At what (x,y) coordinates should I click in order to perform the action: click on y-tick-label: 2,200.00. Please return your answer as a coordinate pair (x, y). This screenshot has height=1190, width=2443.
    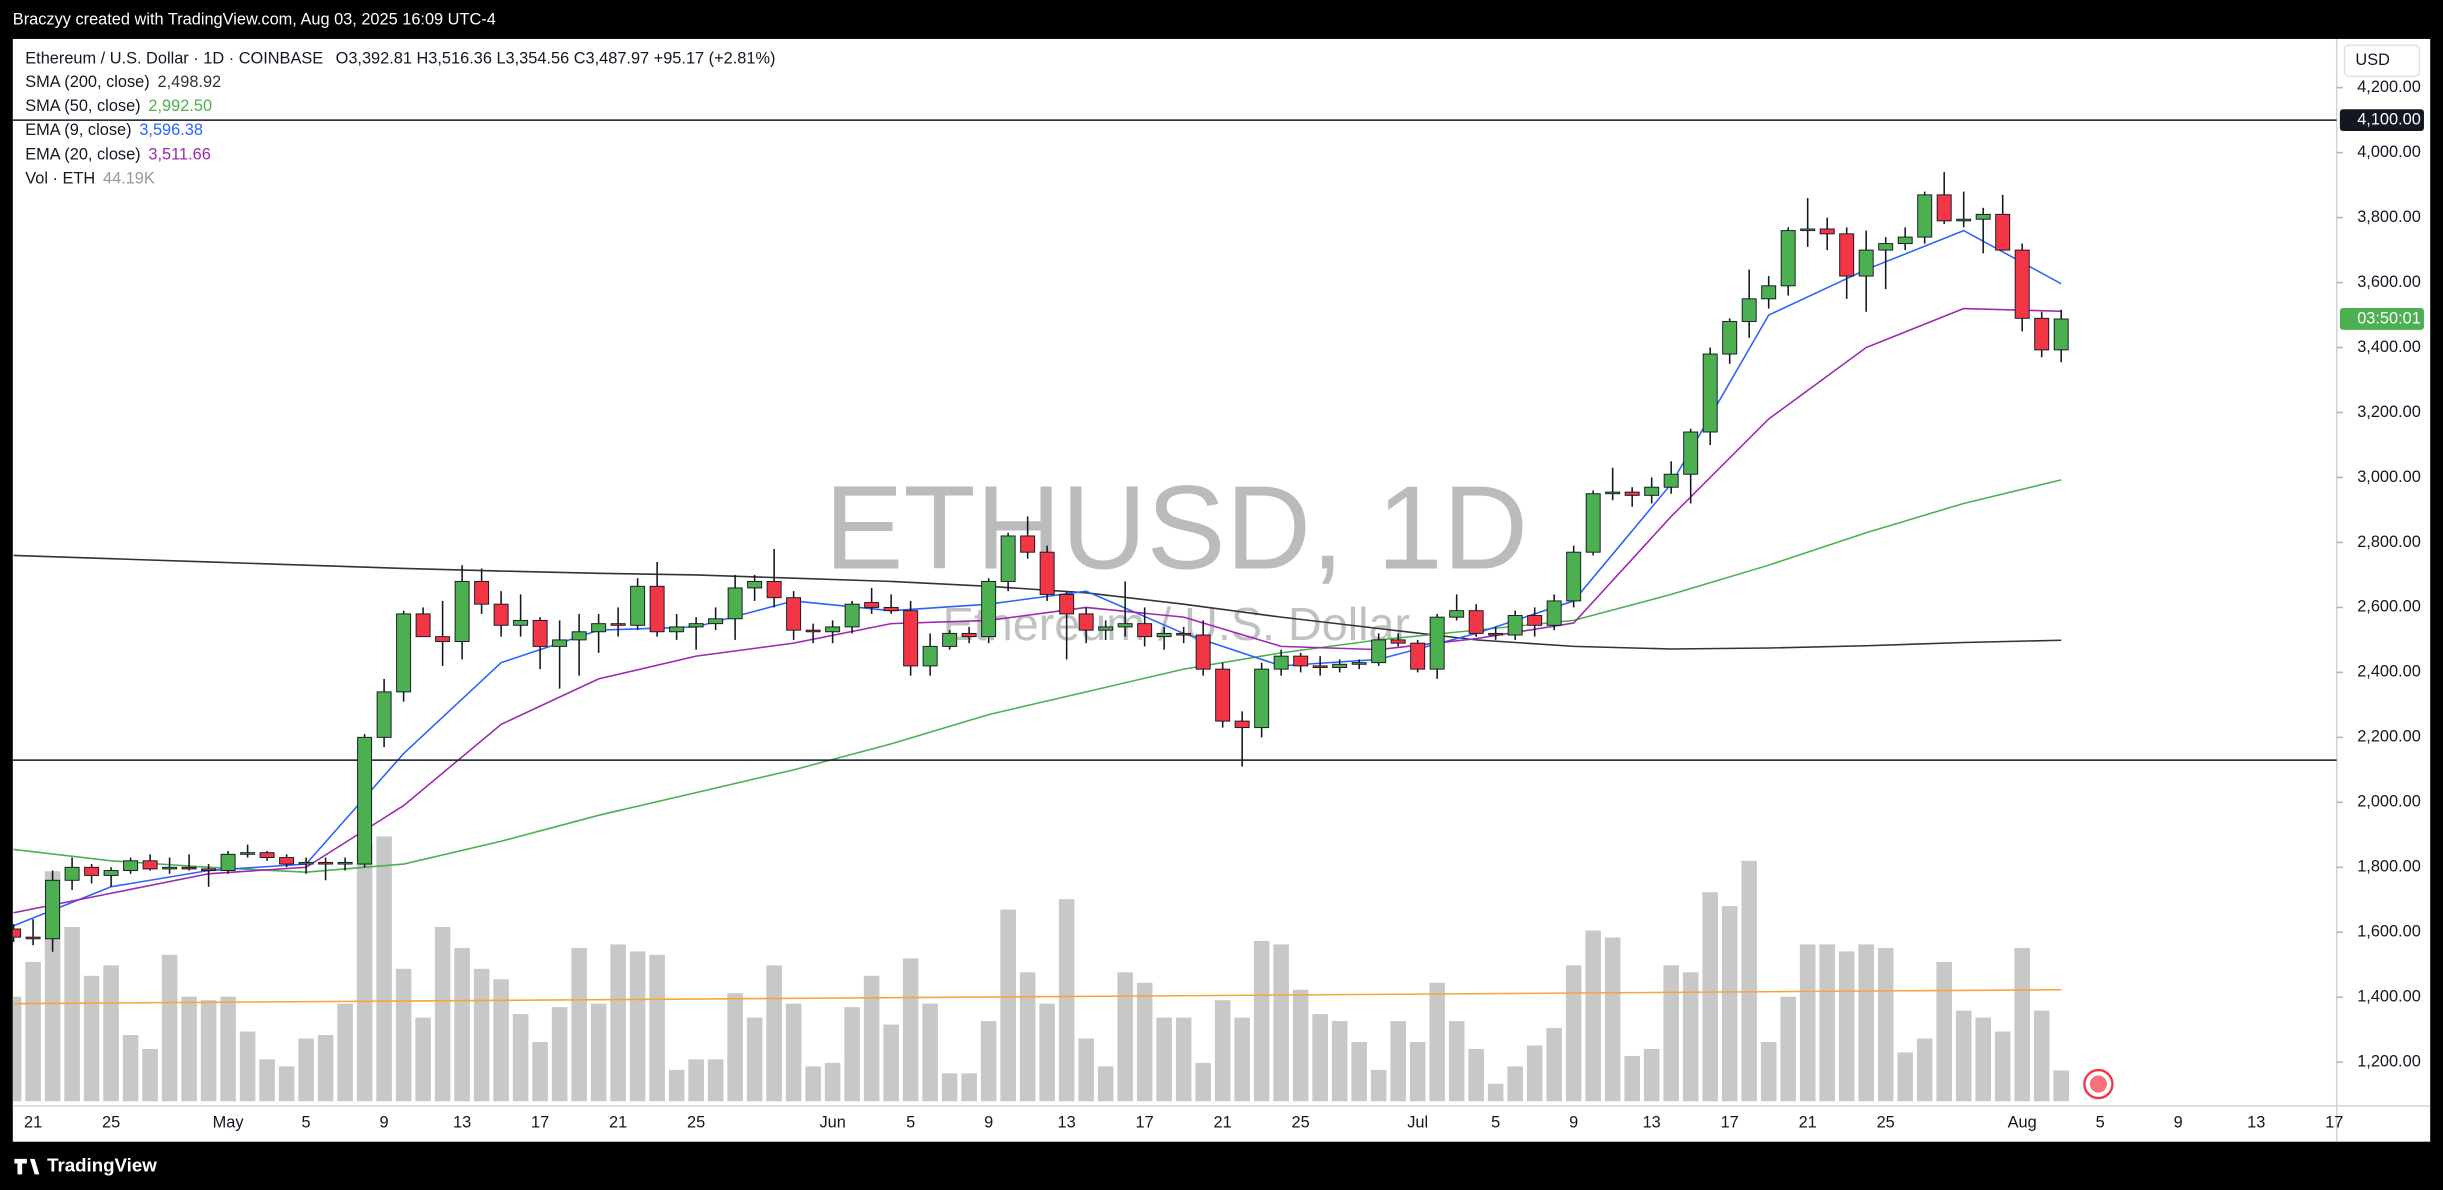
    Looking at the image, I should click on (2389, 737).